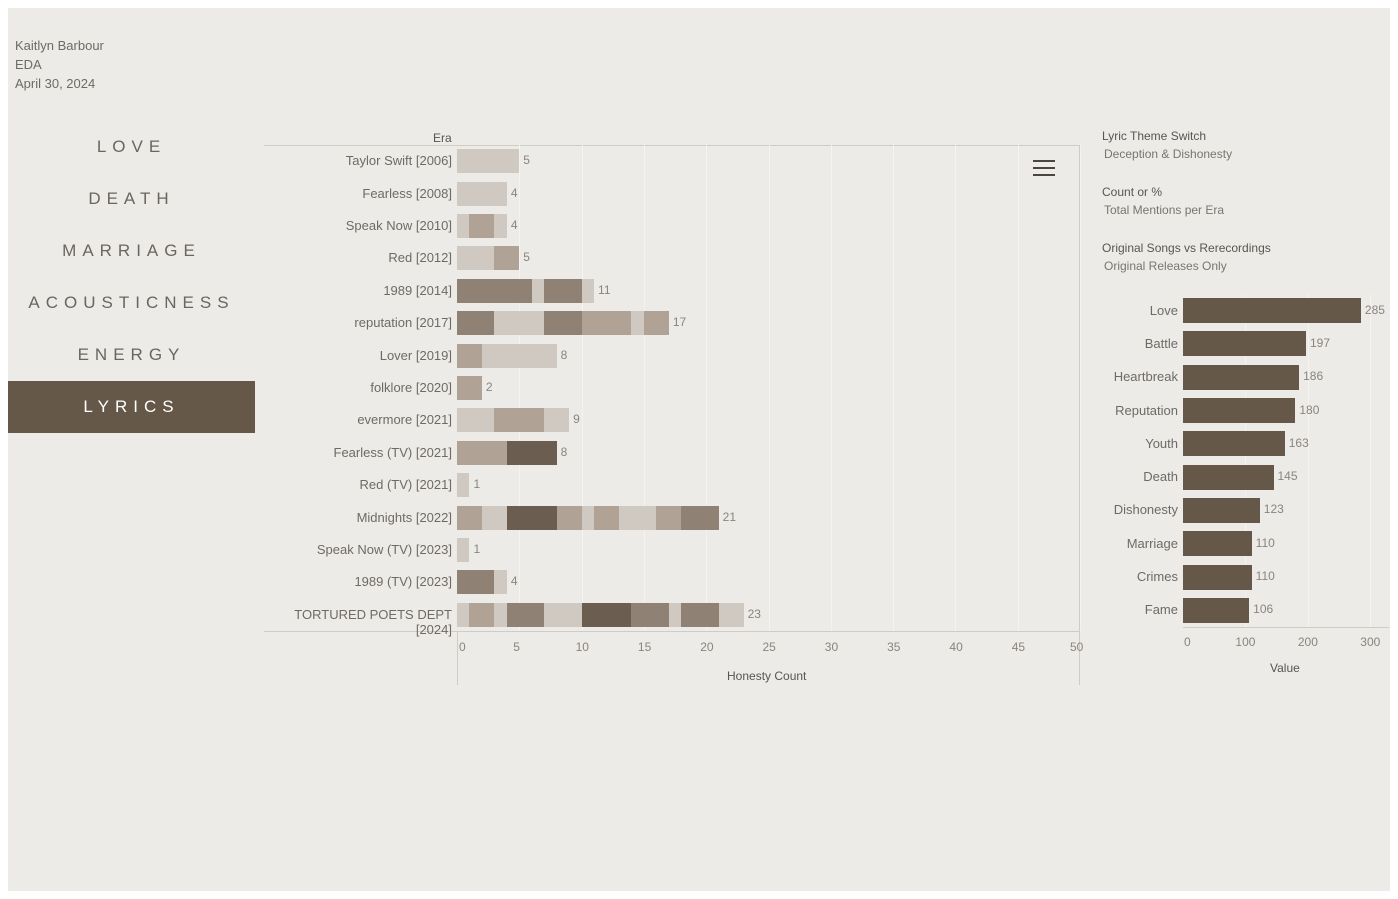 Image resolution: width=1398 pixels, height=899 pixels. I want to click on theme-label: Heartbreak, so click(1145, 377).